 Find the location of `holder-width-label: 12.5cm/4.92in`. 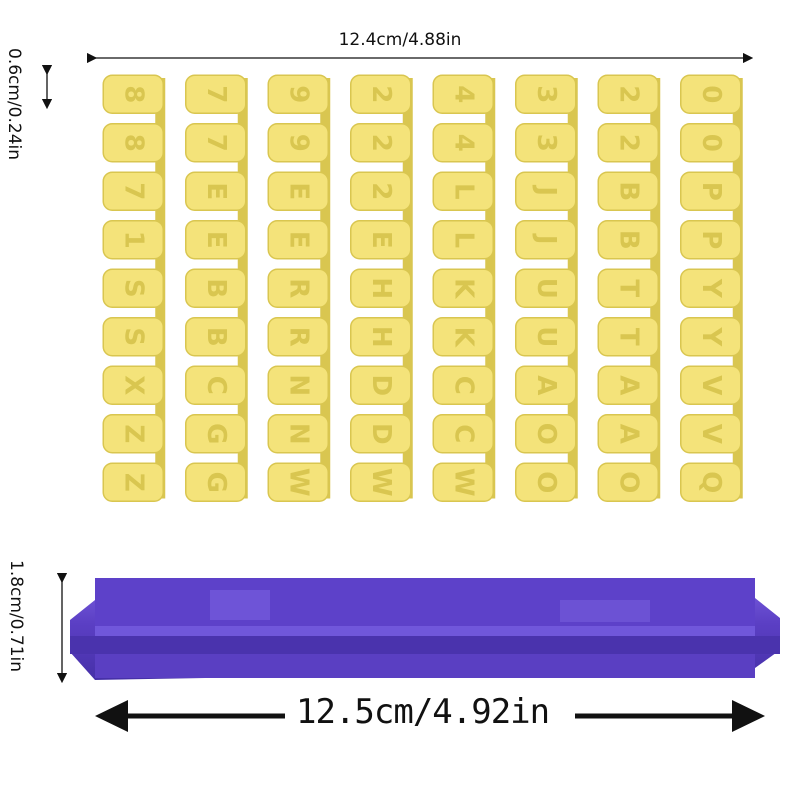

holder-width-label: 12.5cm/4.92in is located at coordinates (423, 712).